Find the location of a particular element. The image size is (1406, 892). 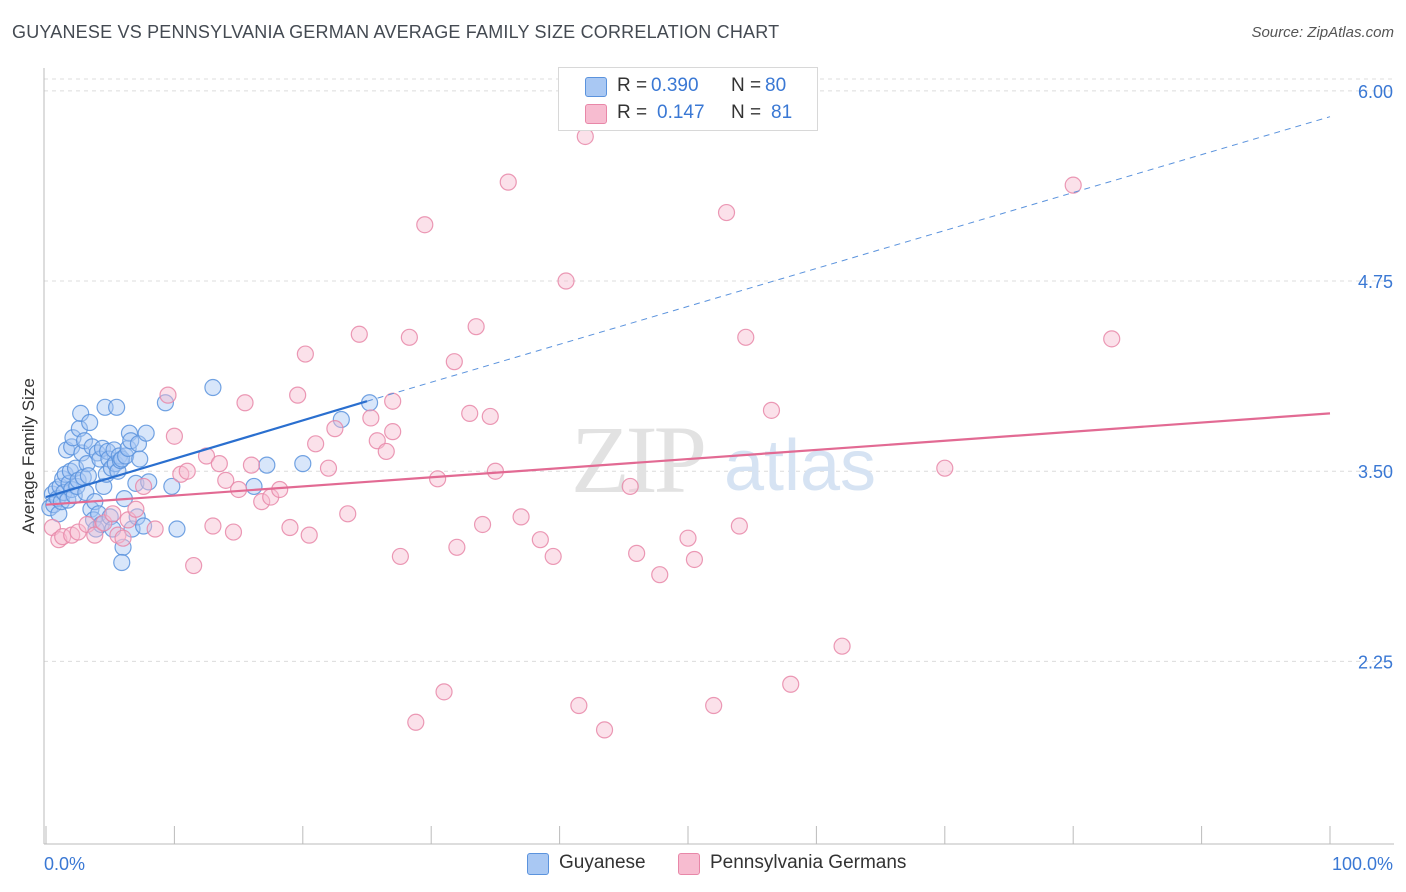

x-tick-label: 100.0% is located at coordinates (1362, 864).